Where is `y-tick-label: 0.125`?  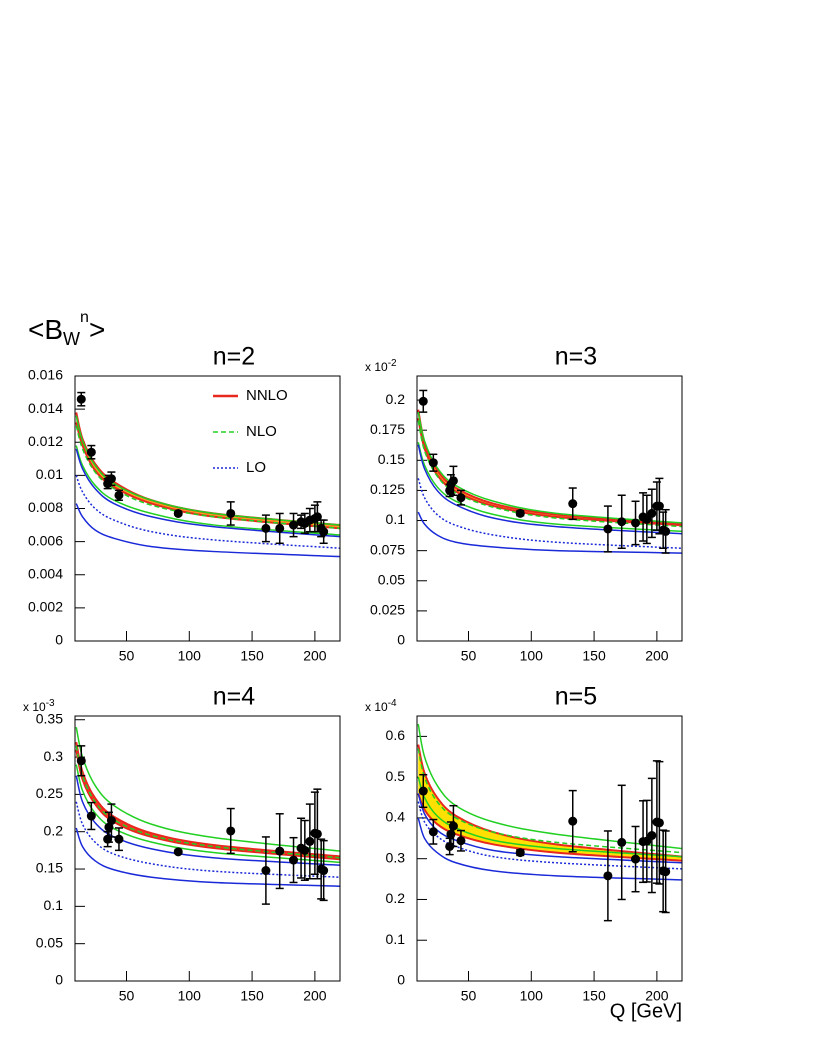
y-tick-label: 0.125 is located at coordinates (387, 489).